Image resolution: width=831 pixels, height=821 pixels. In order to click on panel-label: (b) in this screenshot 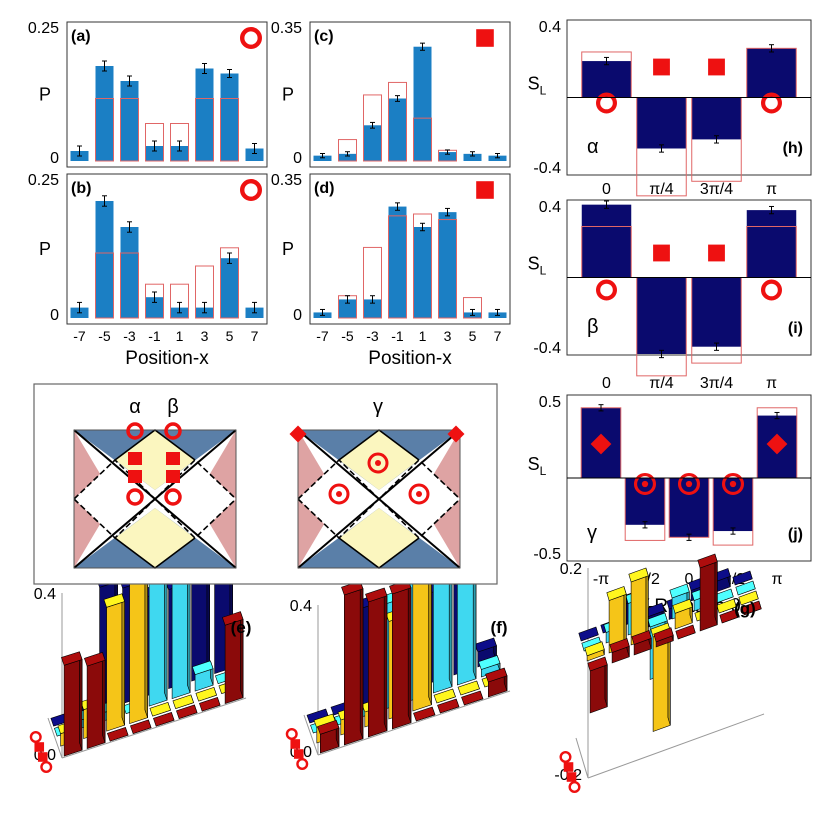, I will do `click(81, 188)`.